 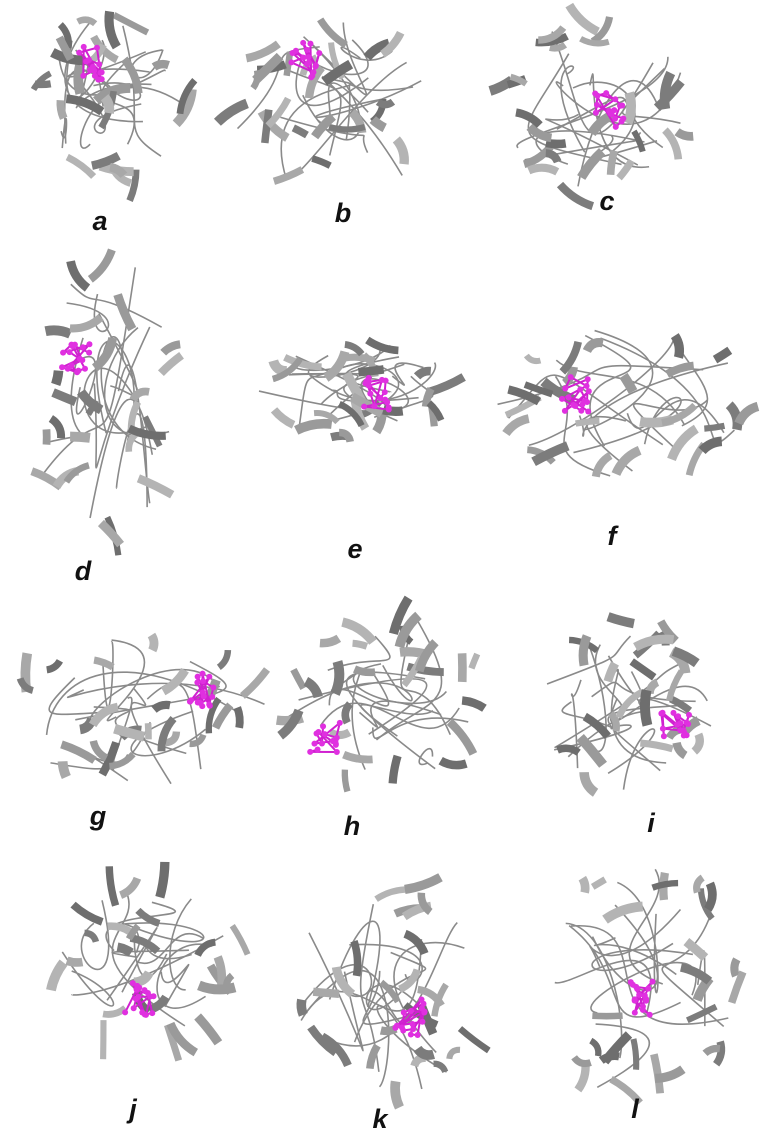 What do you see at coordinates (343, 213) in the screenshot?
I see `panel-label: b` at bounding box center [343, 213].